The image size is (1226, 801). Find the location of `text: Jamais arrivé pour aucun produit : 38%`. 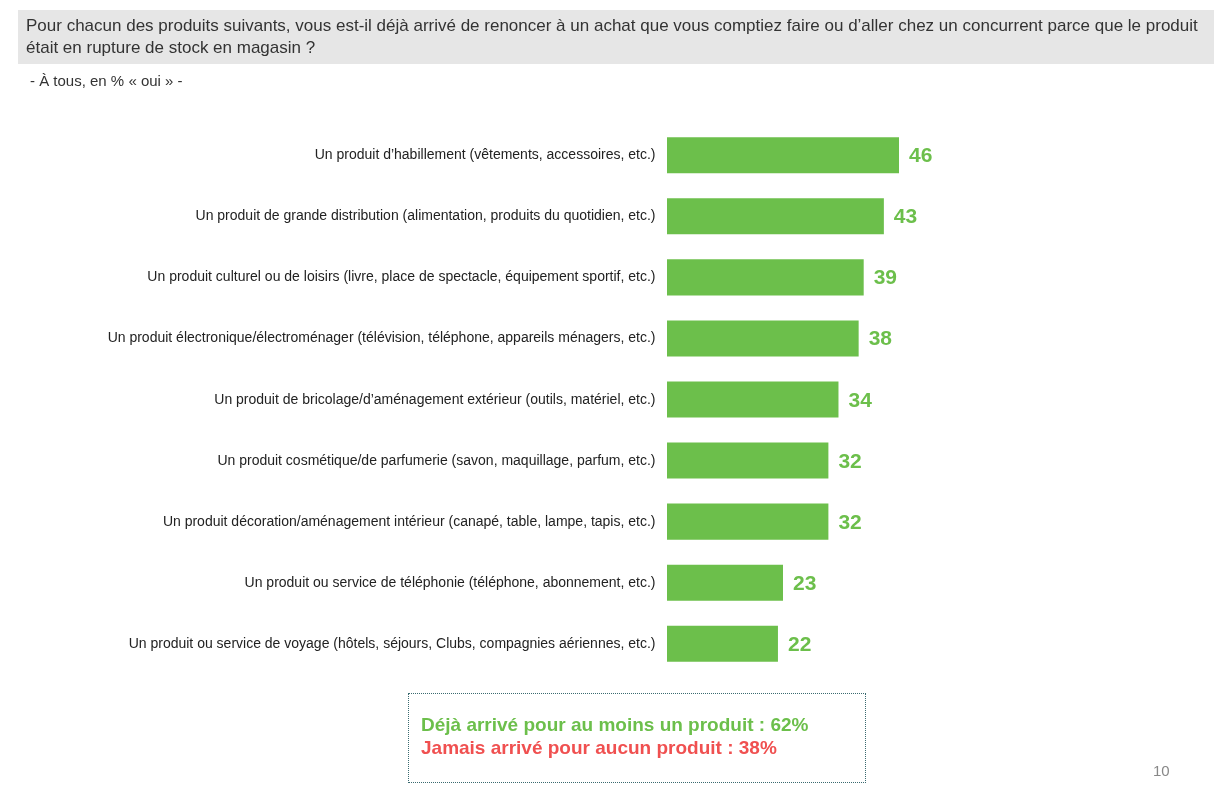

text: Jamais arrivé pour aucun produit : 38% is located at coordinates (599, 748).